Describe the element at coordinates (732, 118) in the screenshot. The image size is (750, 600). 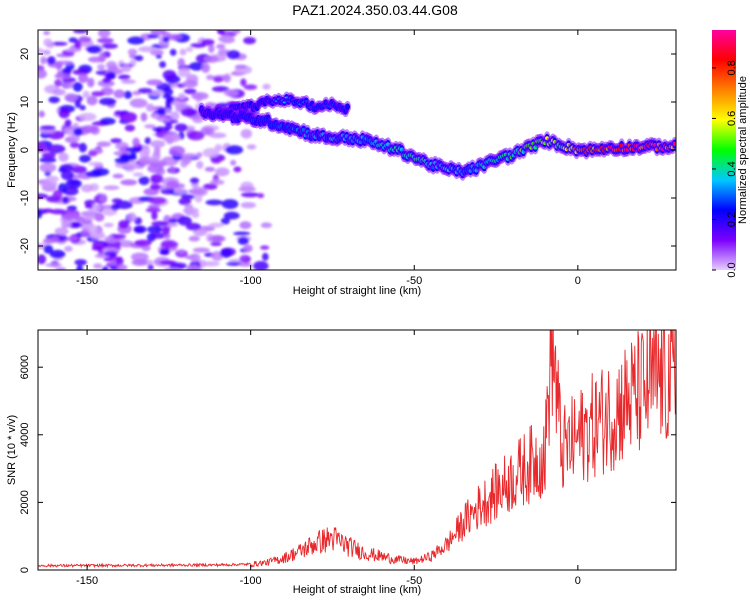
I see `colorbar-tick-label: 0.6` at that location.